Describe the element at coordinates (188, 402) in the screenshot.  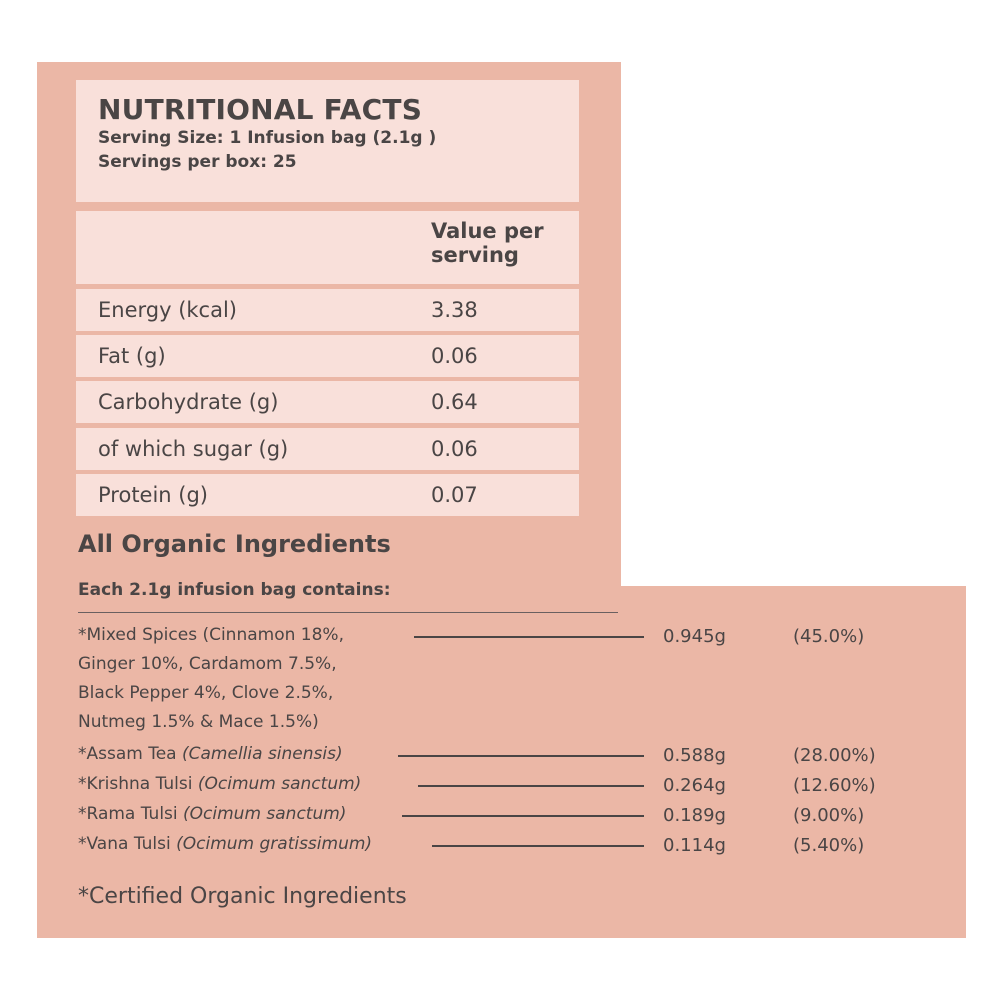
I see `nutrient-name: Carbohydrate (g)` at that location.